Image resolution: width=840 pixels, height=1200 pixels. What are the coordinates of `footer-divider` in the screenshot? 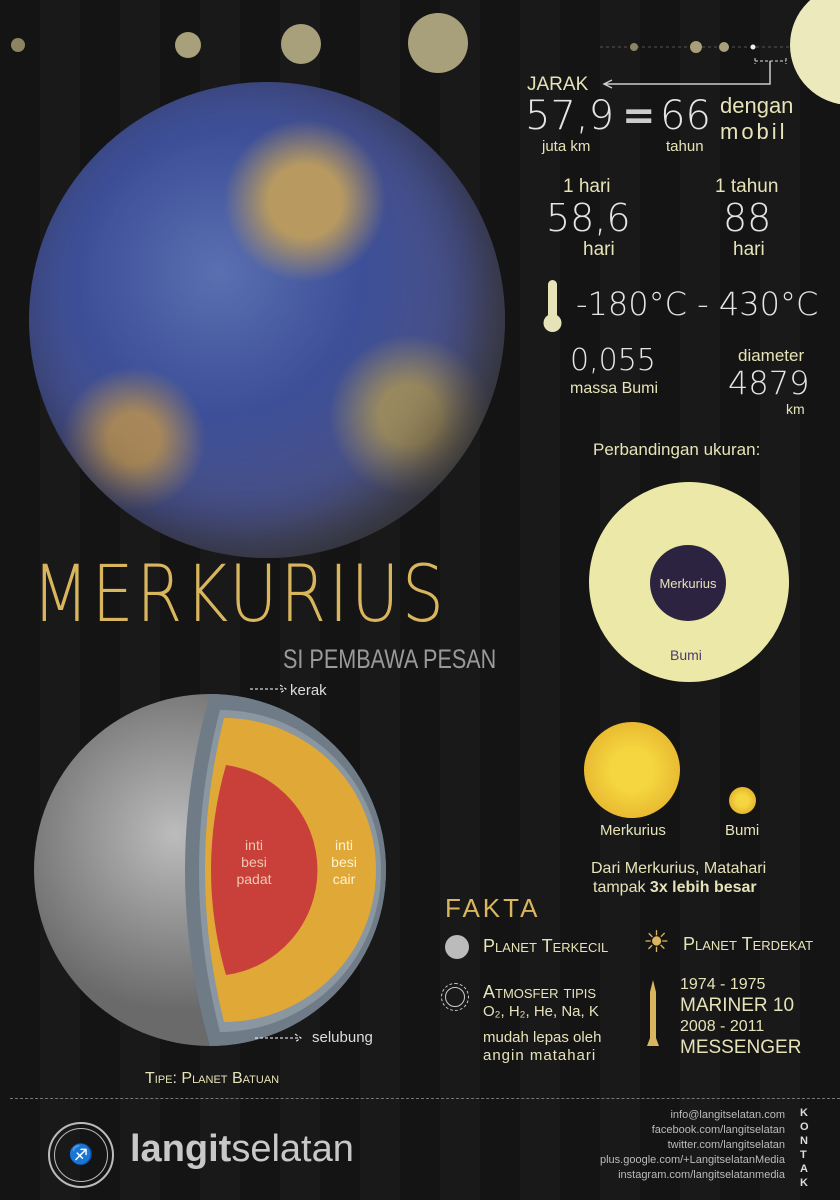 It's located at (425, 1098).